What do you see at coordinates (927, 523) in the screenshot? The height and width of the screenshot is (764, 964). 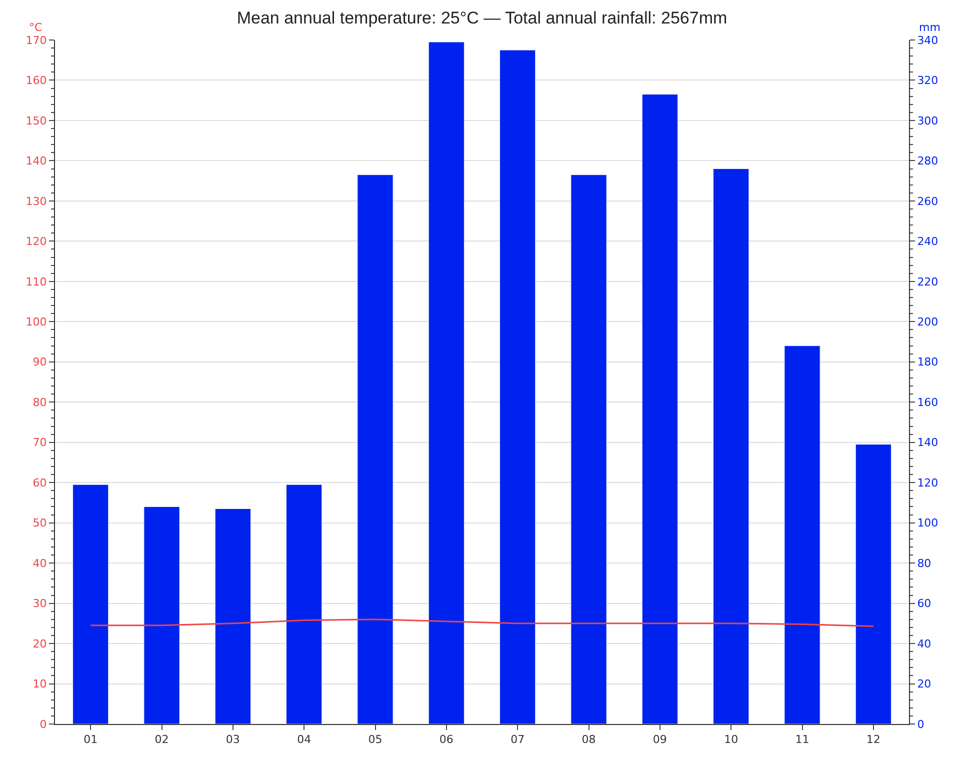 I see `y2-tick-label: 100` at bounding box center [927, 523].